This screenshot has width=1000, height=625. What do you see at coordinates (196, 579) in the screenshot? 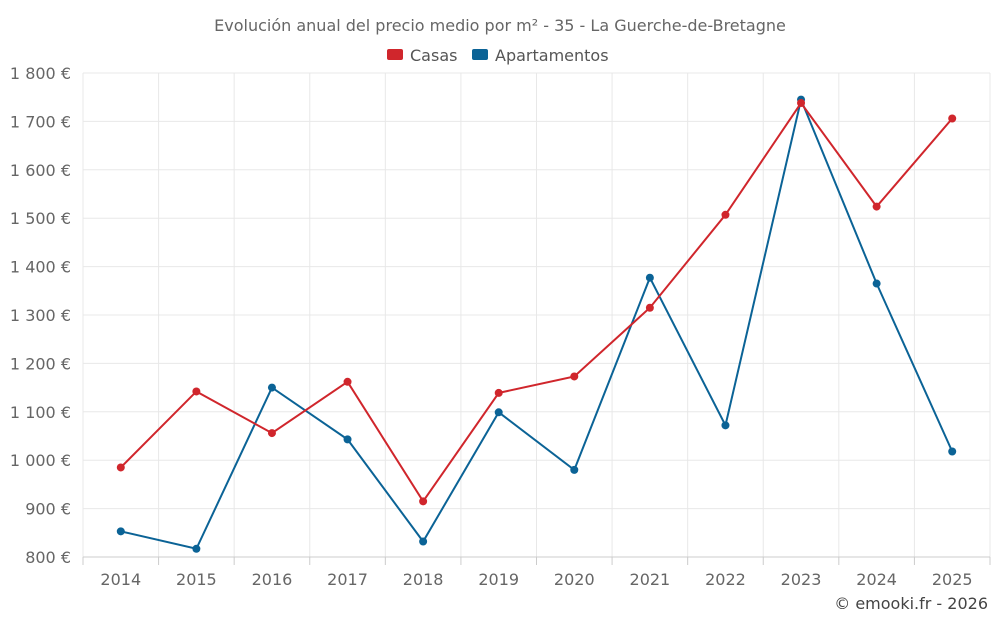
I see `x-tick-label: 2015` at bounding box center [196, 579].